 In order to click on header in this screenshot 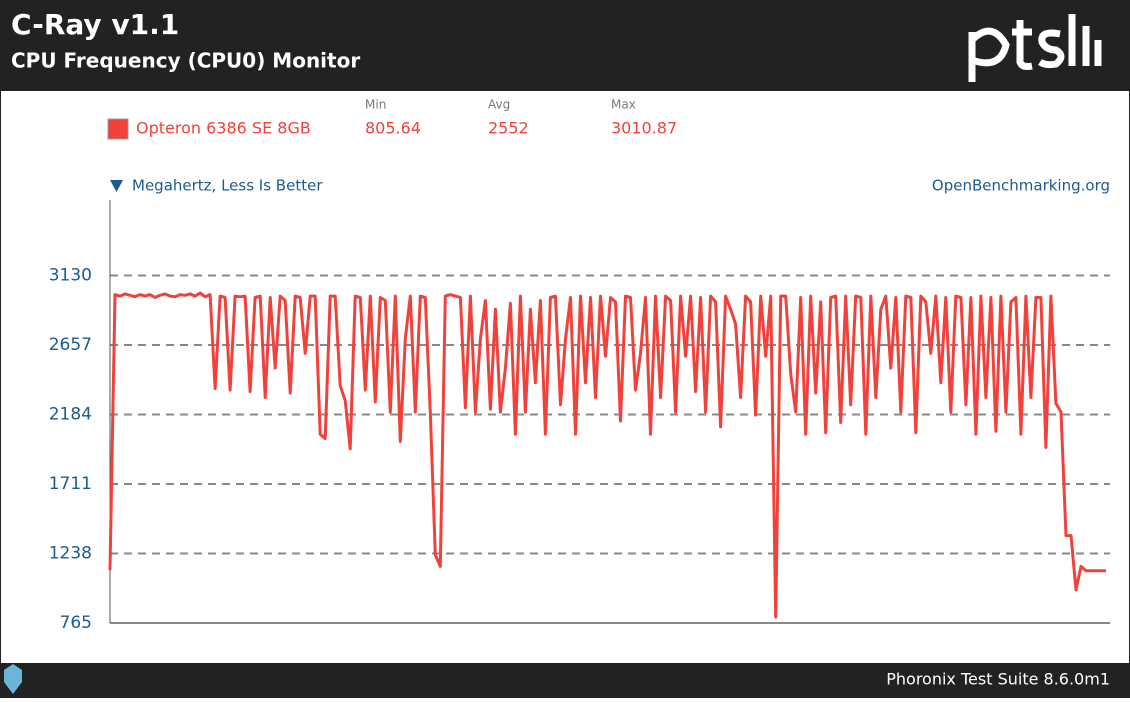, I will do `click(565, 45)`.